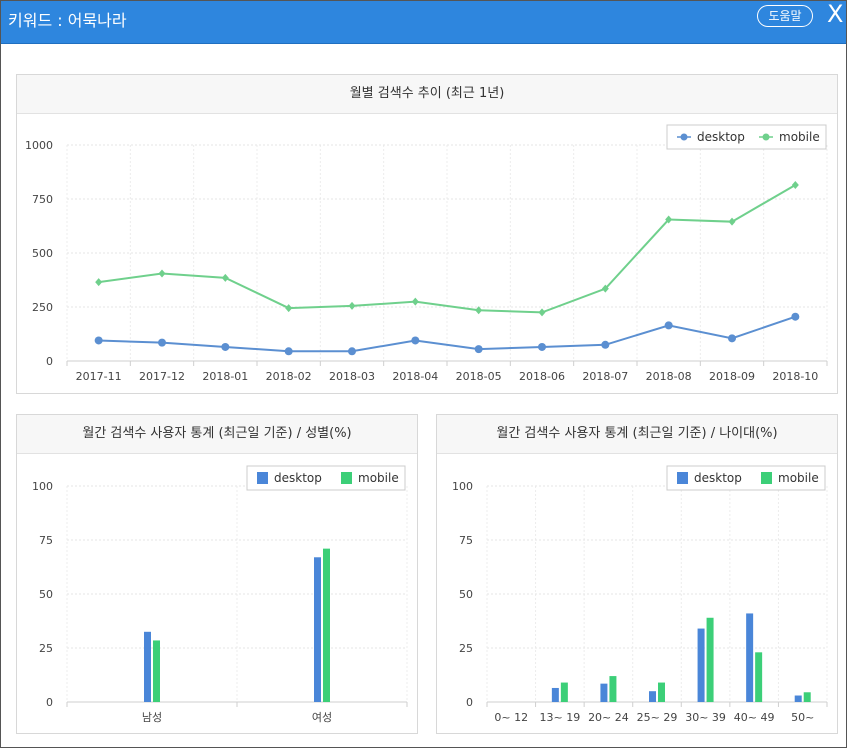 The height and width of the screenshot is (748, 847). I want to click on gender-y-tick-label: 50, so click(46, 594).